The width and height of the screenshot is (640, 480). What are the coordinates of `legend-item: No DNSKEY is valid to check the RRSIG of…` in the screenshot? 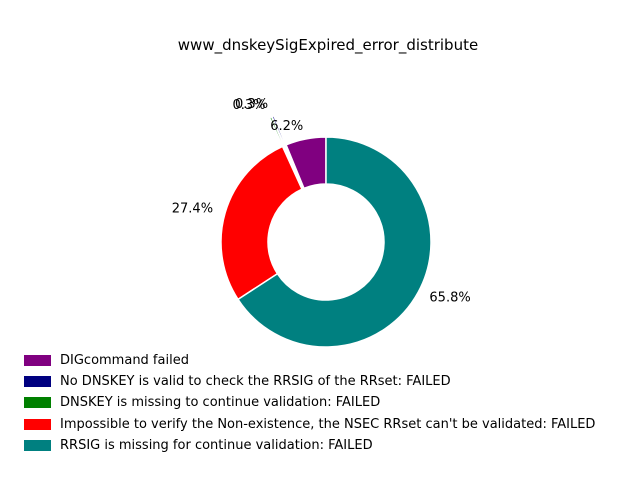 It's located at (309, 381).